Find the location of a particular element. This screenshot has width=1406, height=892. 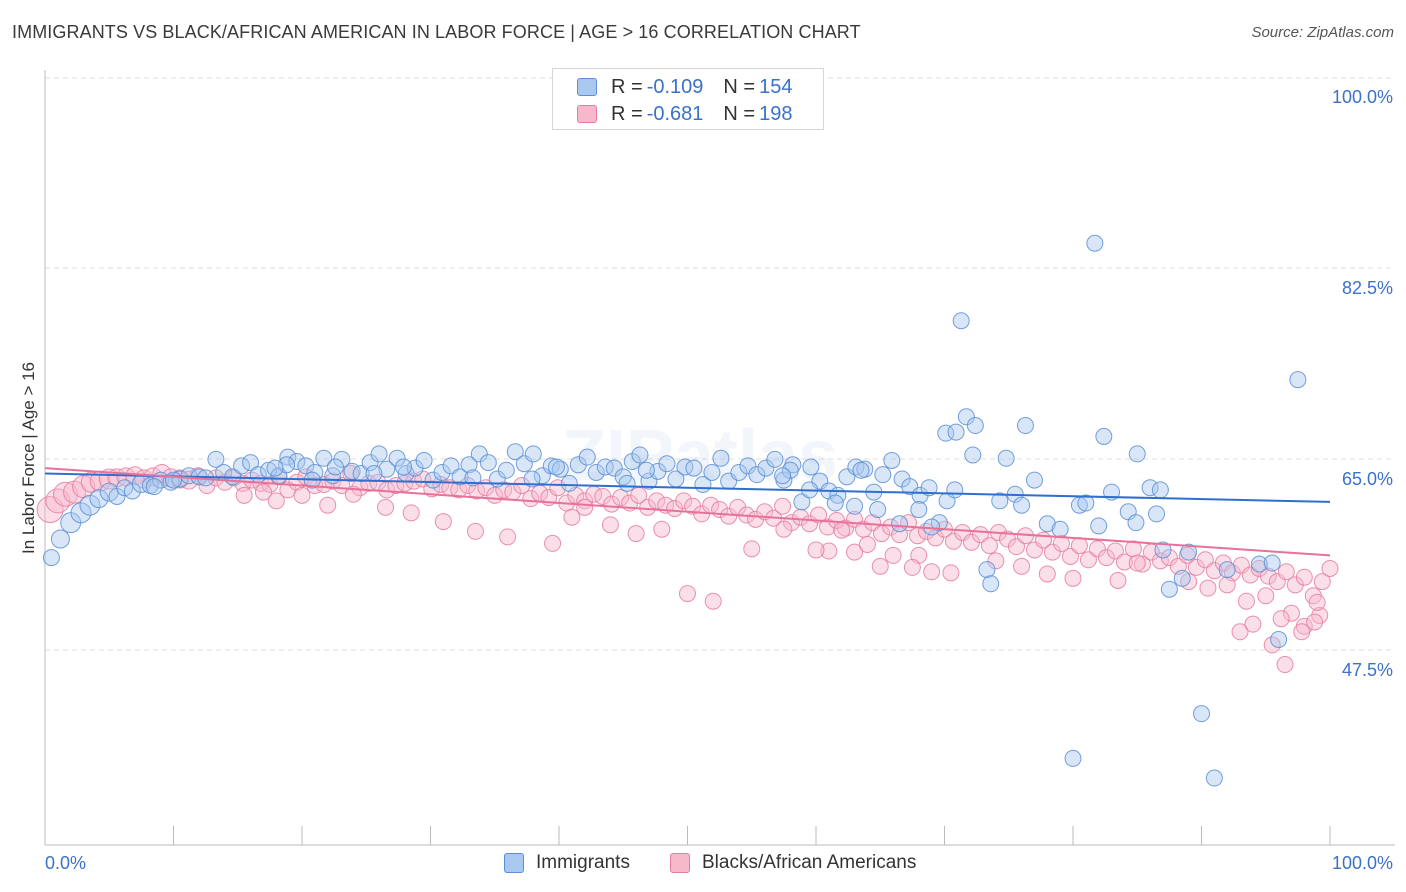

r-value: -0.109 is located at coordinates (675, 86).